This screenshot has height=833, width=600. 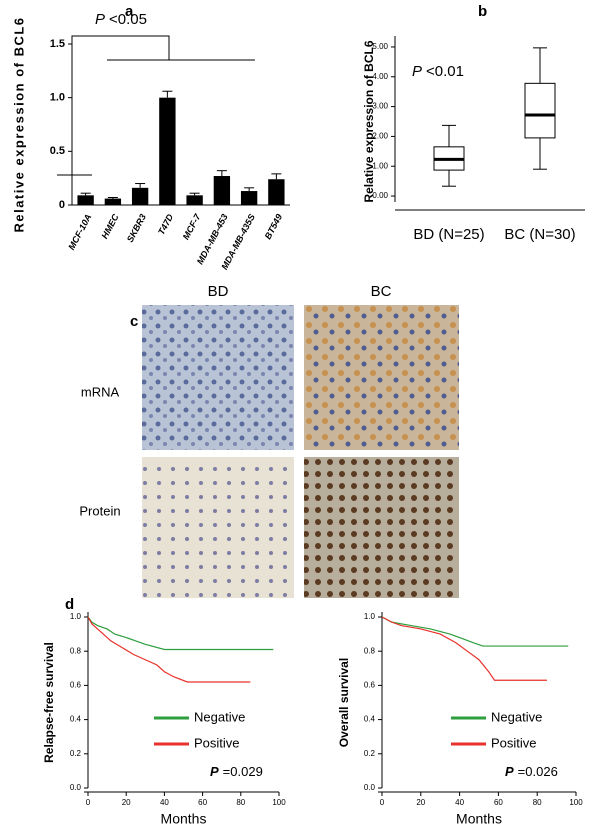 What do you see at coordinates (274, 226) in the screenshot?
I see `x-tick-label: BT549` at bounding box center [274, 226].